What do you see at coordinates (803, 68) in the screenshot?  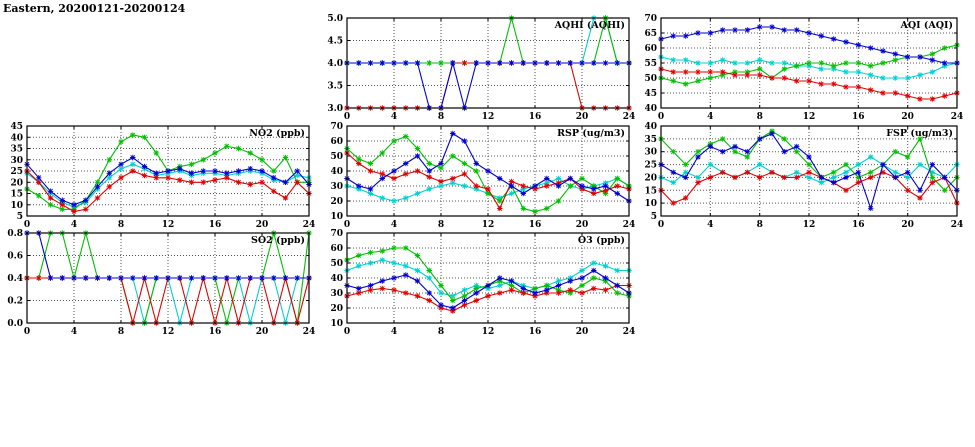 I see `chart-aqi: 0 4 8 12 16 20 24 40 45 50 55 60 65 70 AQI (AQI)` at bounding box center [803, 68].